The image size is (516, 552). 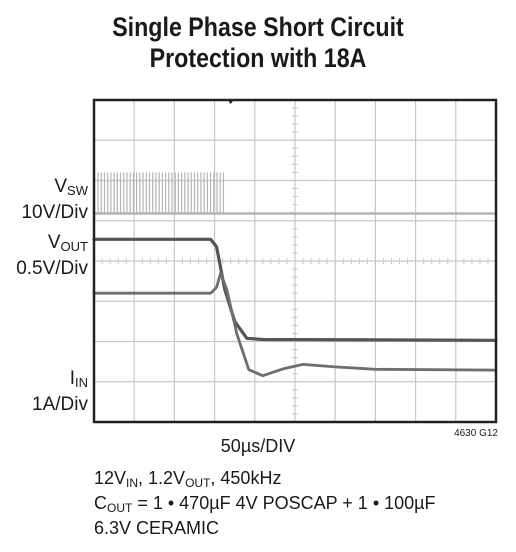 What do you see at coordinates (132, 483) in the screenshot?
I see `cond-vin-sub: IN` at bounding box center [132, 483].